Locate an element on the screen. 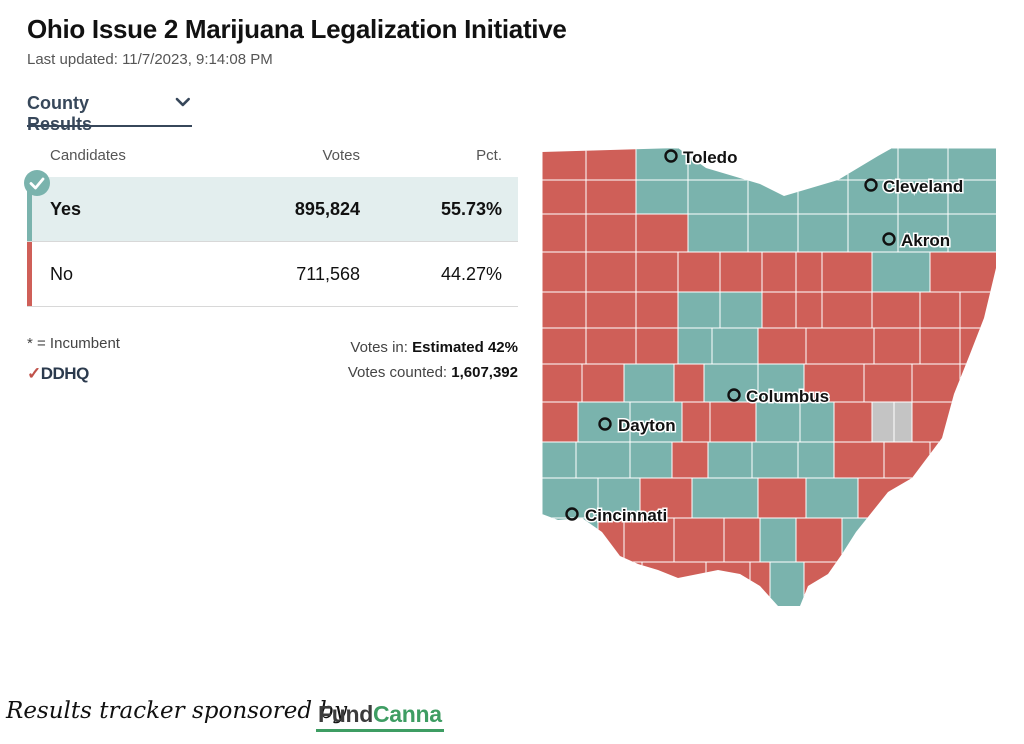 The image size is (1024, 744). fundcanna-logo: FundCanna is located at coordinates (380, 714).